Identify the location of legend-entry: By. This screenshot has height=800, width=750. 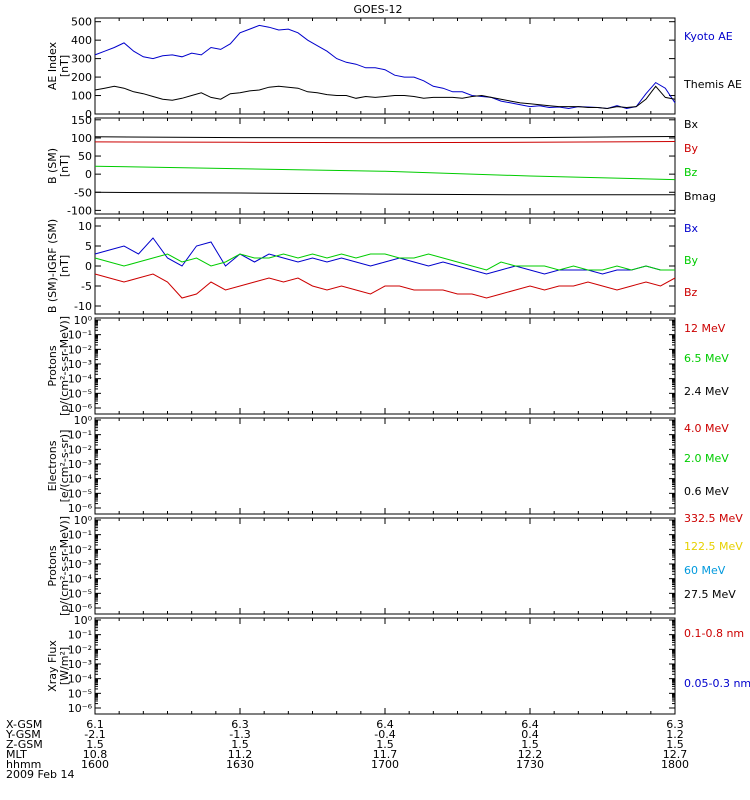
(691, 148).